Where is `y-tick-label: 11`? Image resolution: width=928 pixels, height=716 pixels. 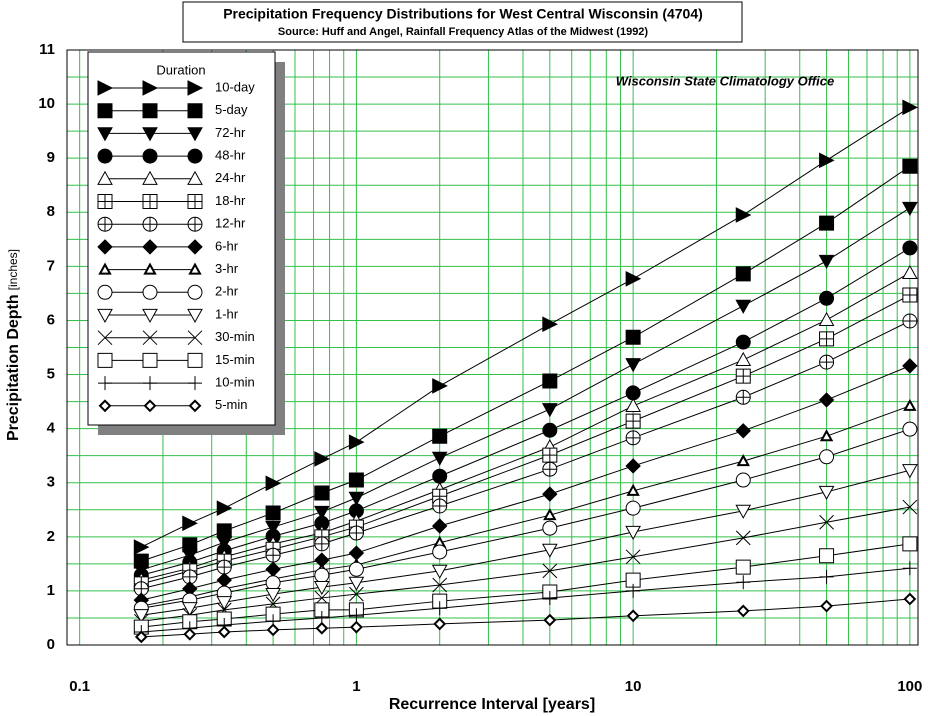
y-tick-label: 11 is located at coordinates (47, 49).